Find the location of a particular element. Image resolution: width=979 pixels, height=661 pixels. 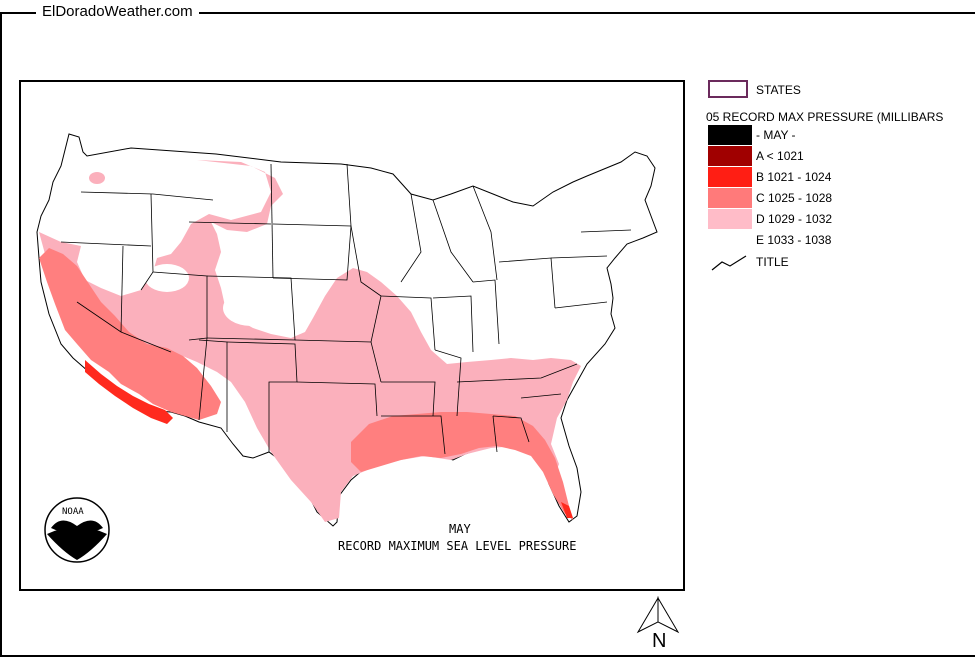

noaa-logo-text: NOAA is located at coordinates (73, 512).